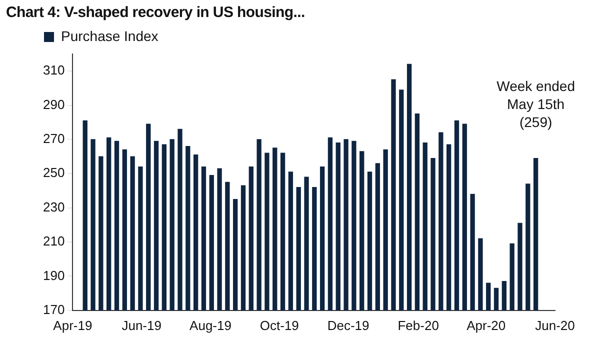  Describe the element at coordinates (53, 104) in the screenshot. I see `y-tick-label: 290` at that location.